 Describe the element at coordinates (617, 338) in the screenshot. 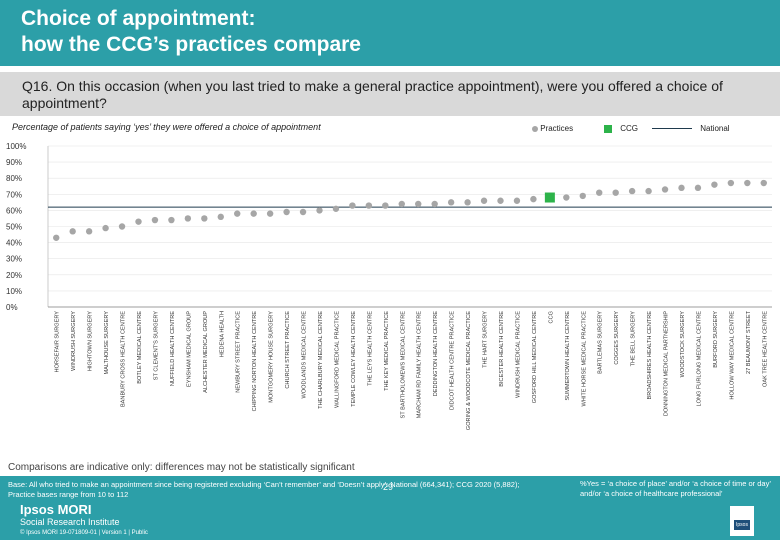

I see `x-tick-label: COGGES SURGERY` at that location.